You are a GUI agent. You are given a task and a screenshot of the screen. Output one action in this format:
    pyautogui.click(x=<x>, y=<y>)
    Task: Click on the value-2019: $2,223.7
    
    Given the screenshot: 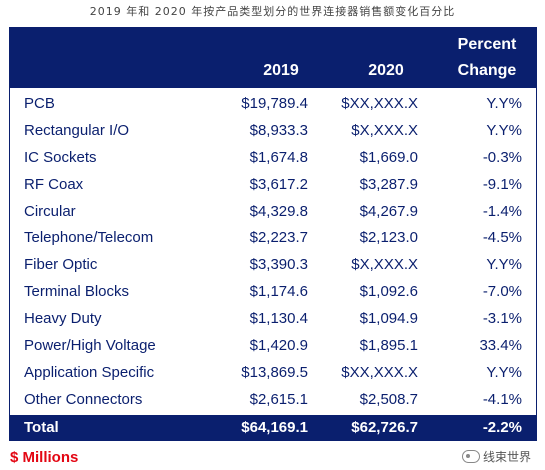 What is the action you would take?
    pyautogui.click(x=278, y=238)
    